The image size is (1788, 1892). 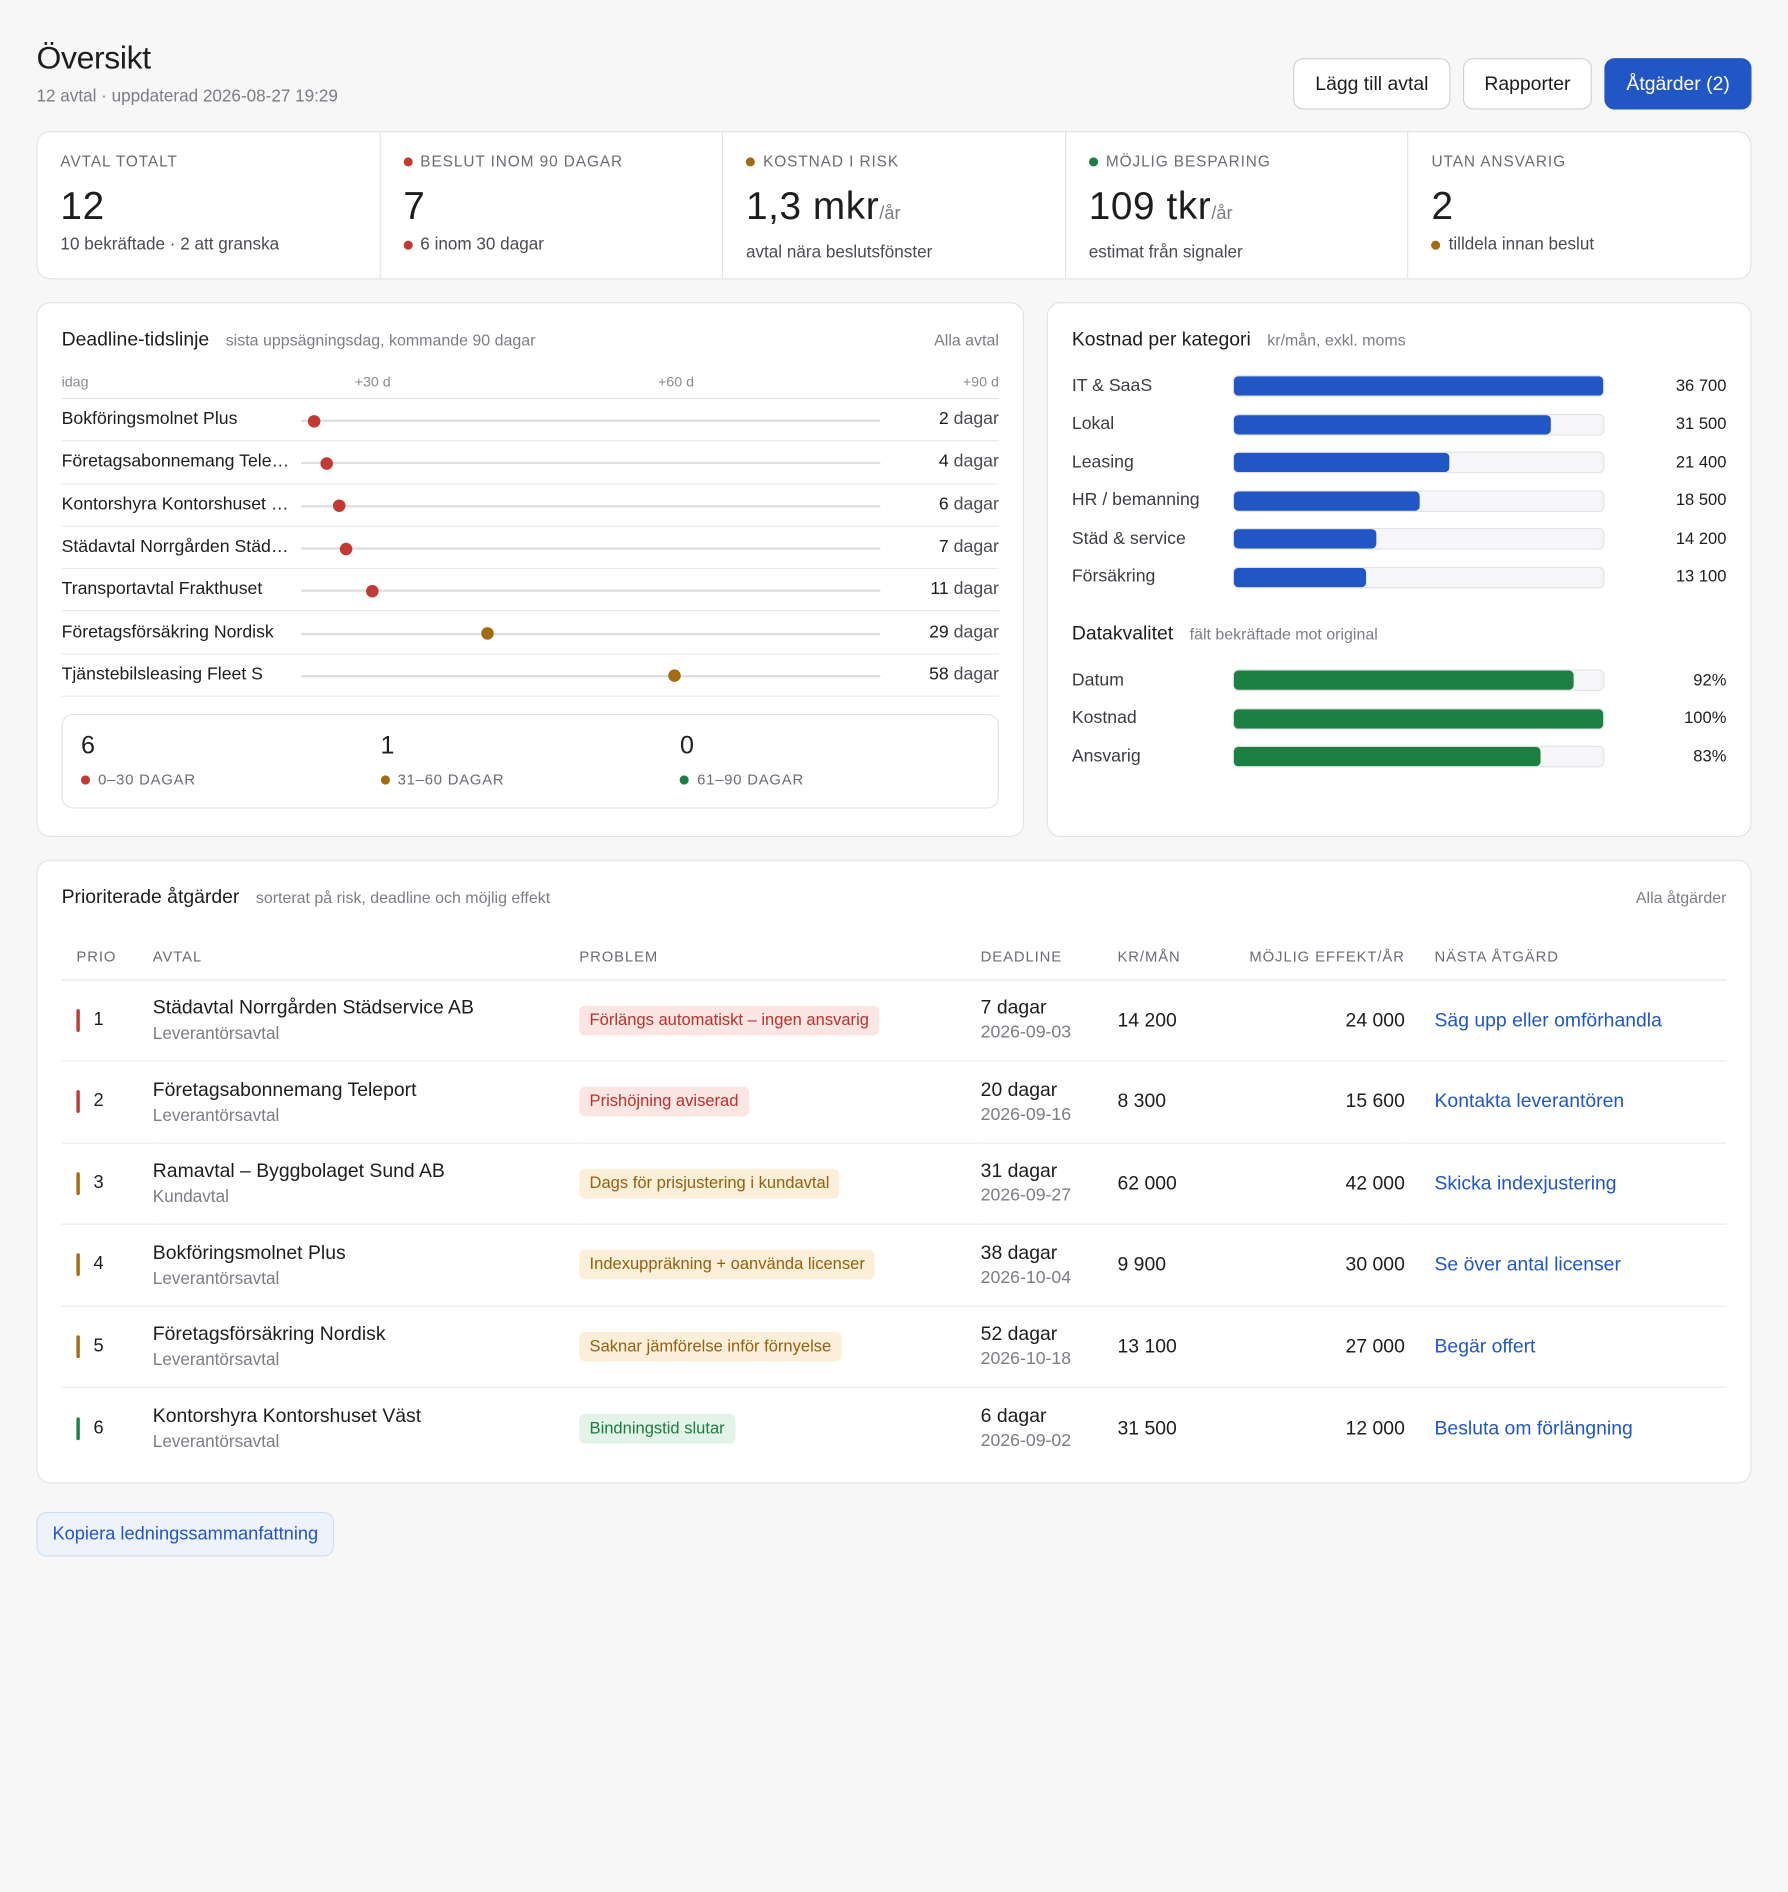 What do you see at coordinates (1533, 1427) in the screenshot?
I see `next-action-link: Besluta om förlängning` at bounding box center [1533, 1427].